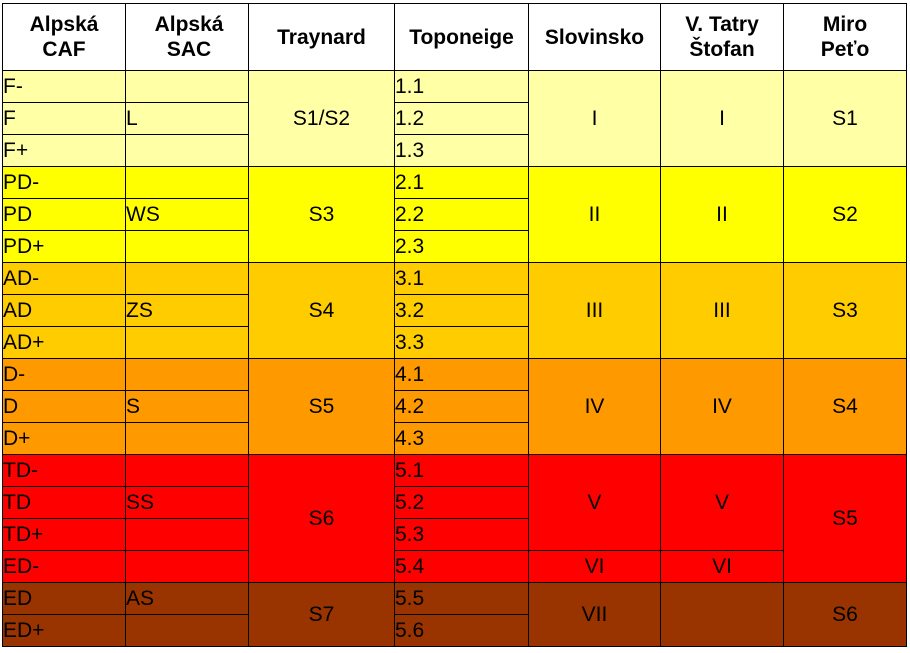 The height and width of the screenshot is (653, 910). I want to click on miro-cell: S5, so click(845, 518).